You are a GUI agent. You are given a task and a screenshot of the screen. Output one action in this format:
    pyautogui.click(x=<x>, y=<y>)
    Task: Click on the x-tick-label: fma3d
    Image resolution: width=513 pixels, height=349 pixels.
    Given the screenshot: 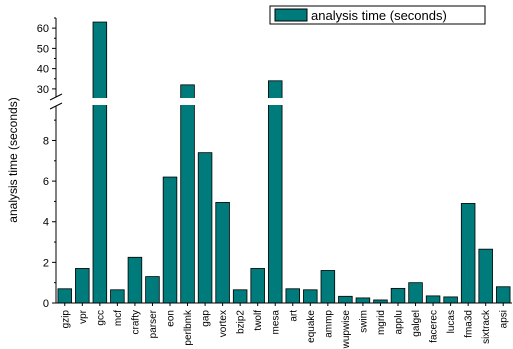 What is the action you would take?
    pyautogui.click(x=469, y=324)
    